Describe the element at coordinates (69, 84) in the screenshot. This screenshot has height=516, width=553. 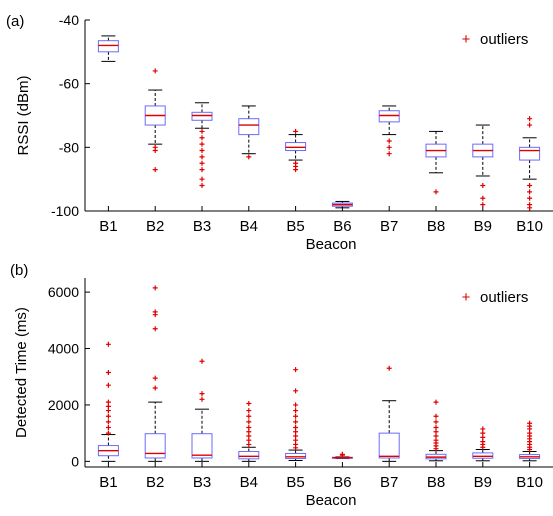
I see `y-tick-label: -60` at that location.